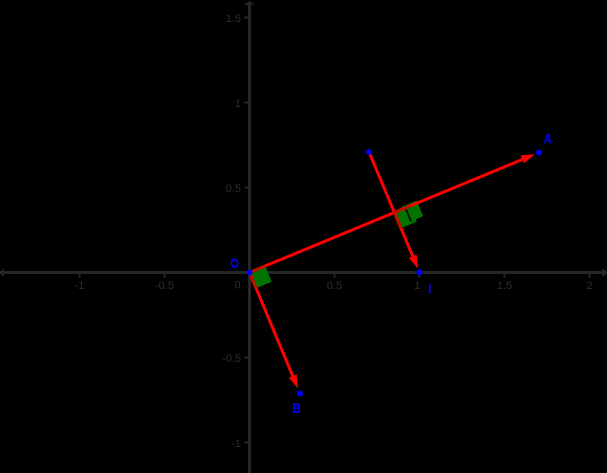  What do you see at coordinates (237, 286) in the screenshot?
I see `svg-text: 0` at bounding box center [237, 286].